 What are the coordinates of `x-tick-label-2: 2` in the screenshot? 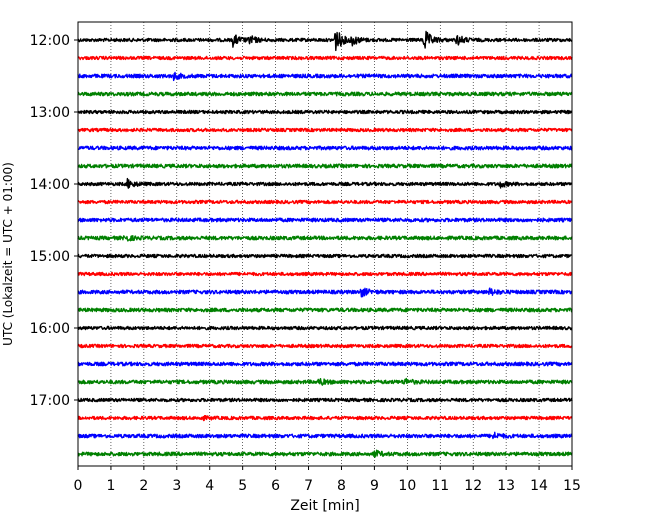 It's located at (143, 486).